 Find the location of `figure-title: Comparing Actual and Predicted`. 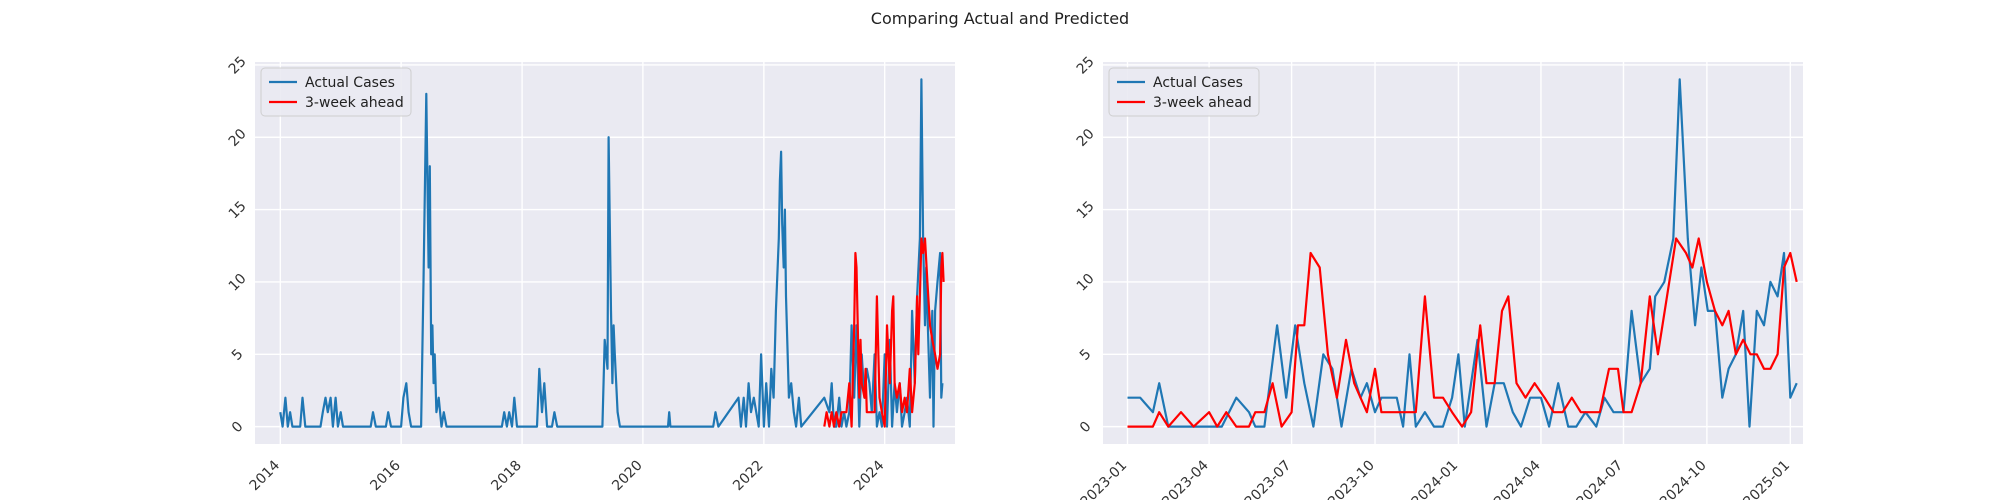

figure-title: Comparing Actual and Predicted is located at coordinates (1000, 18).